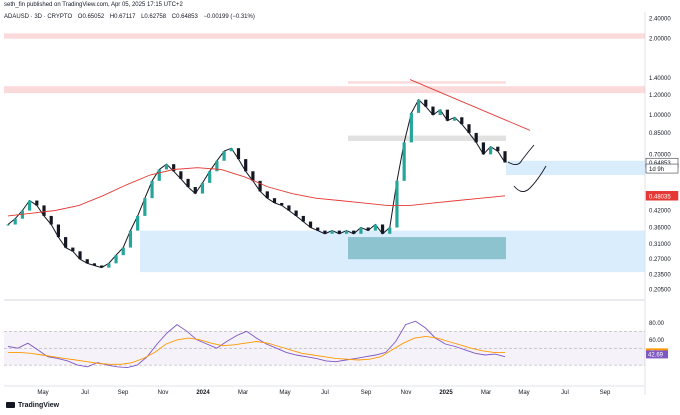  I want to click on y-tick-label: 0.36000, so click(660, 229).